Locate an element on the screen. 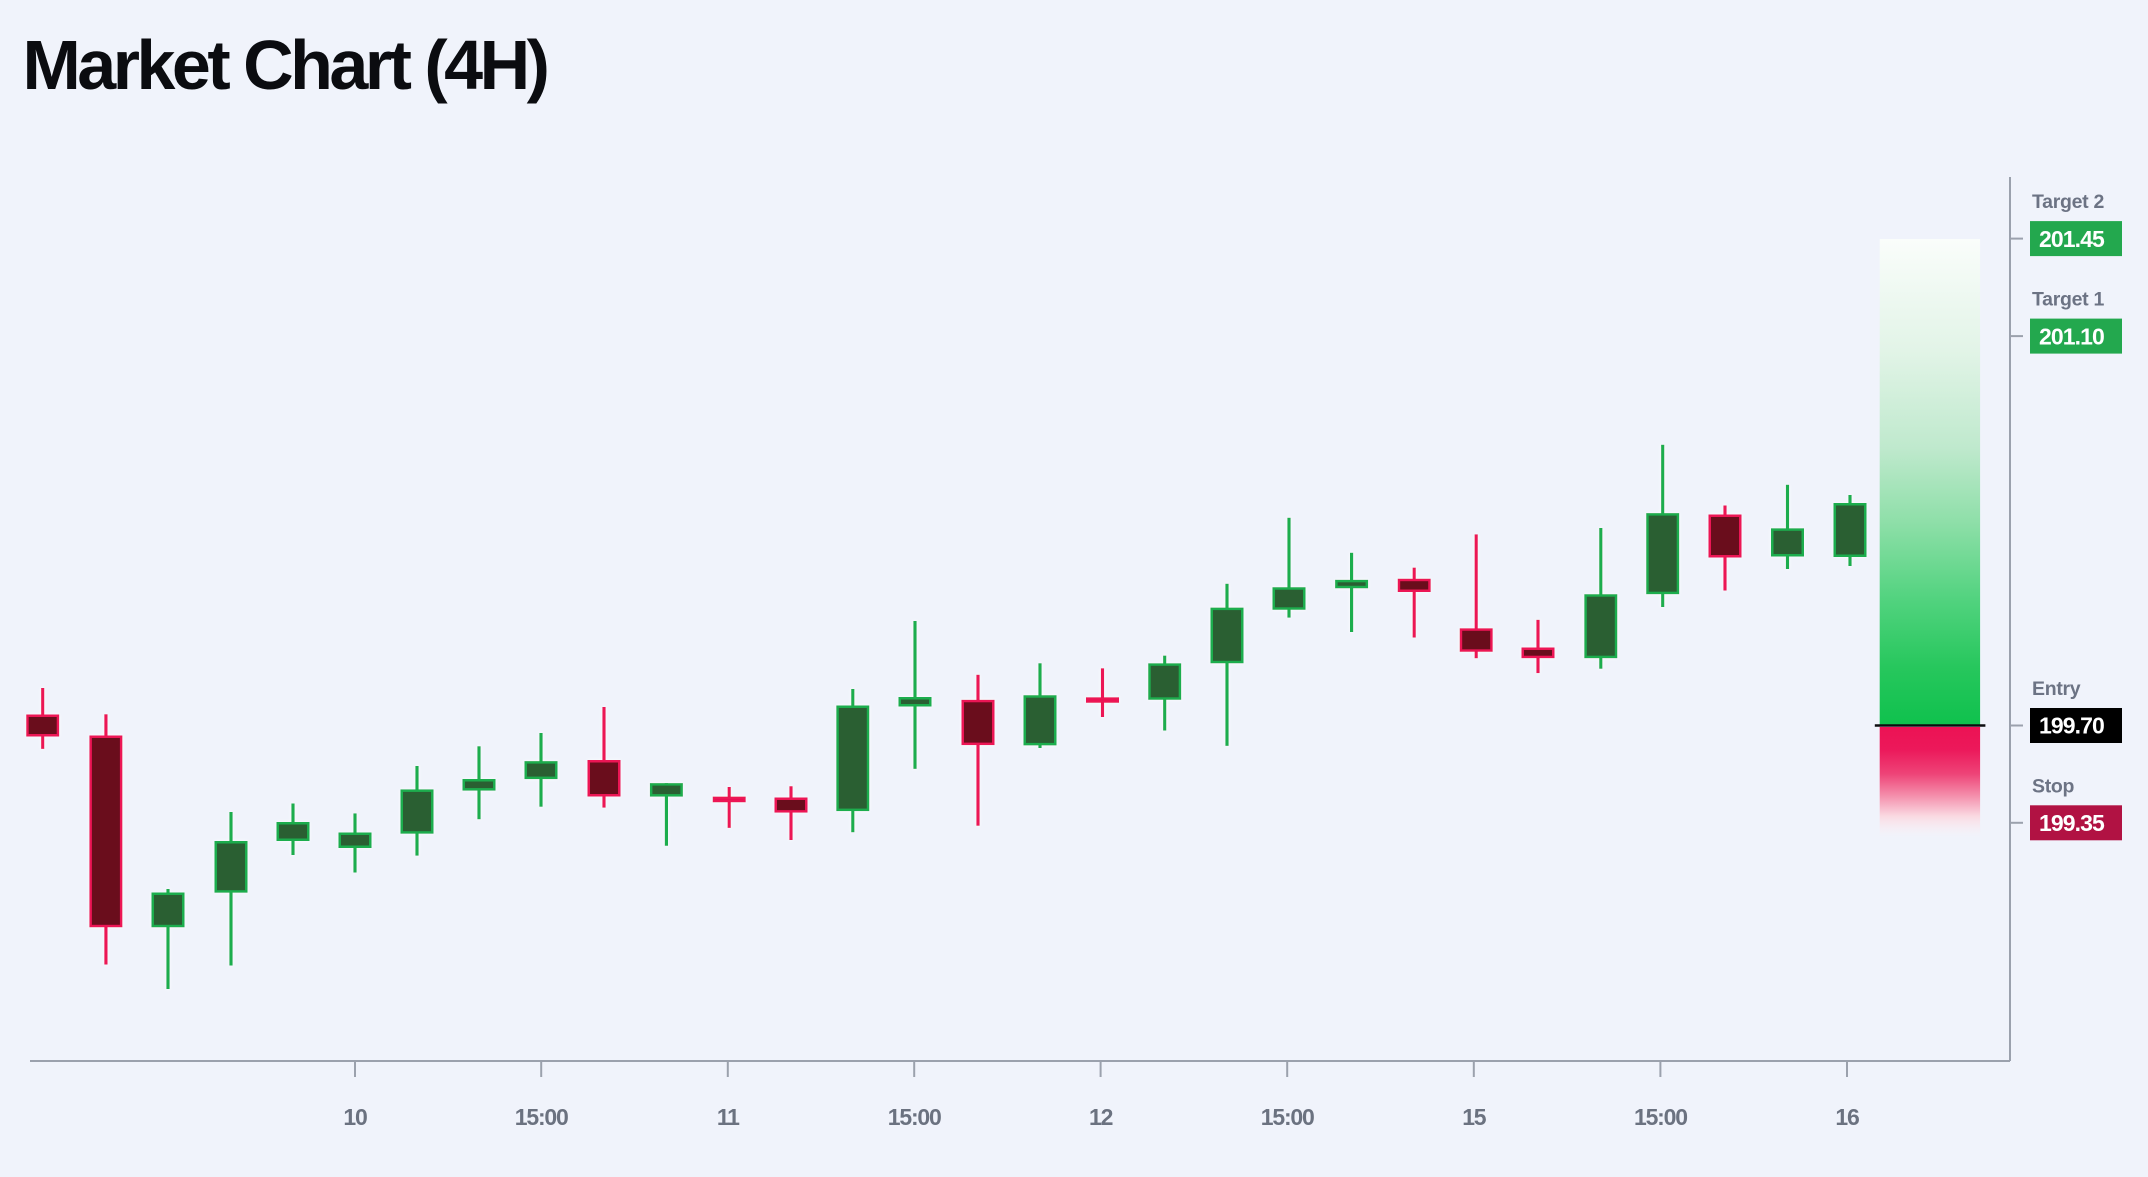  svg-text: 16 is located at coordinates (1847, 1117).